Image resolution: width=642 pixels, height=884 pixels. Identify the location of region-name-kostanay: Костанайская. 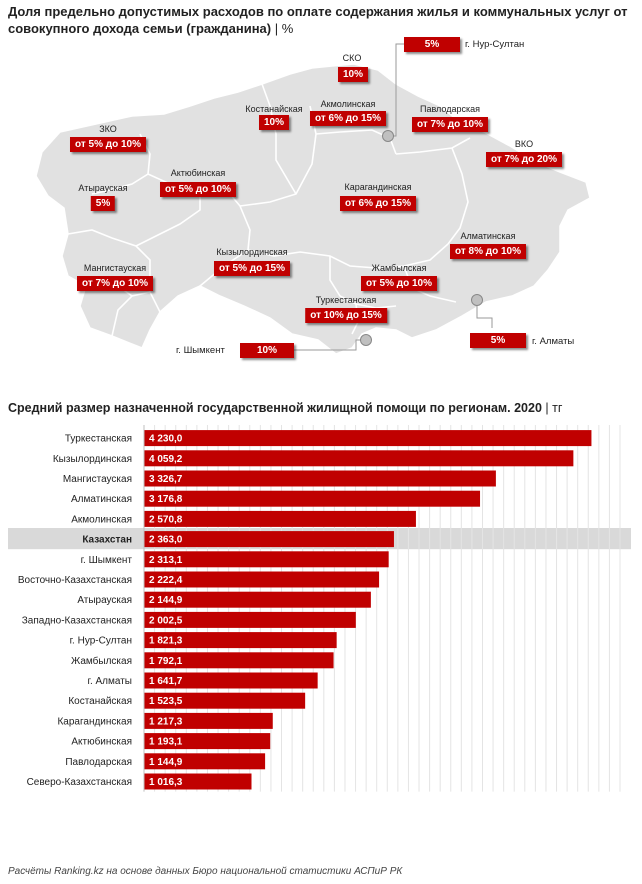
(274, 109).